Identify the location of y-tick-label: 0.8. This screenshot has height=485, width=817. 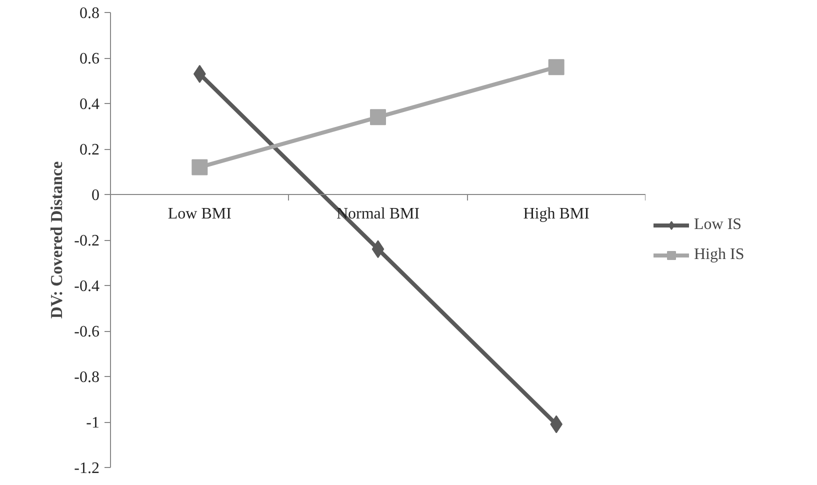
(90, 13).